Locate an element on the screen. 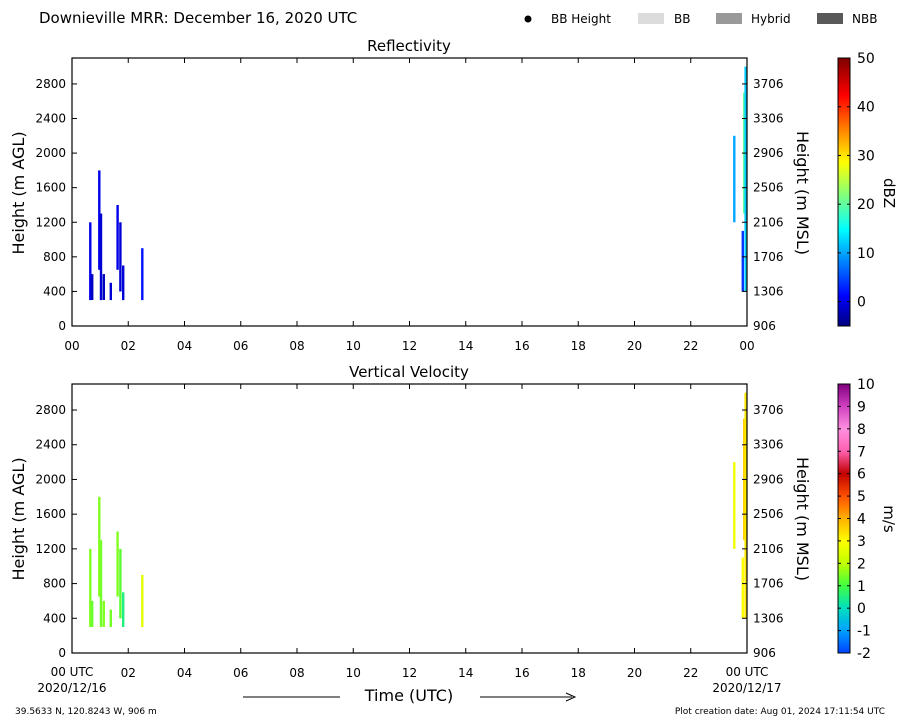  colorbar-tick-label: -2 is located at coordinates (864, 654).